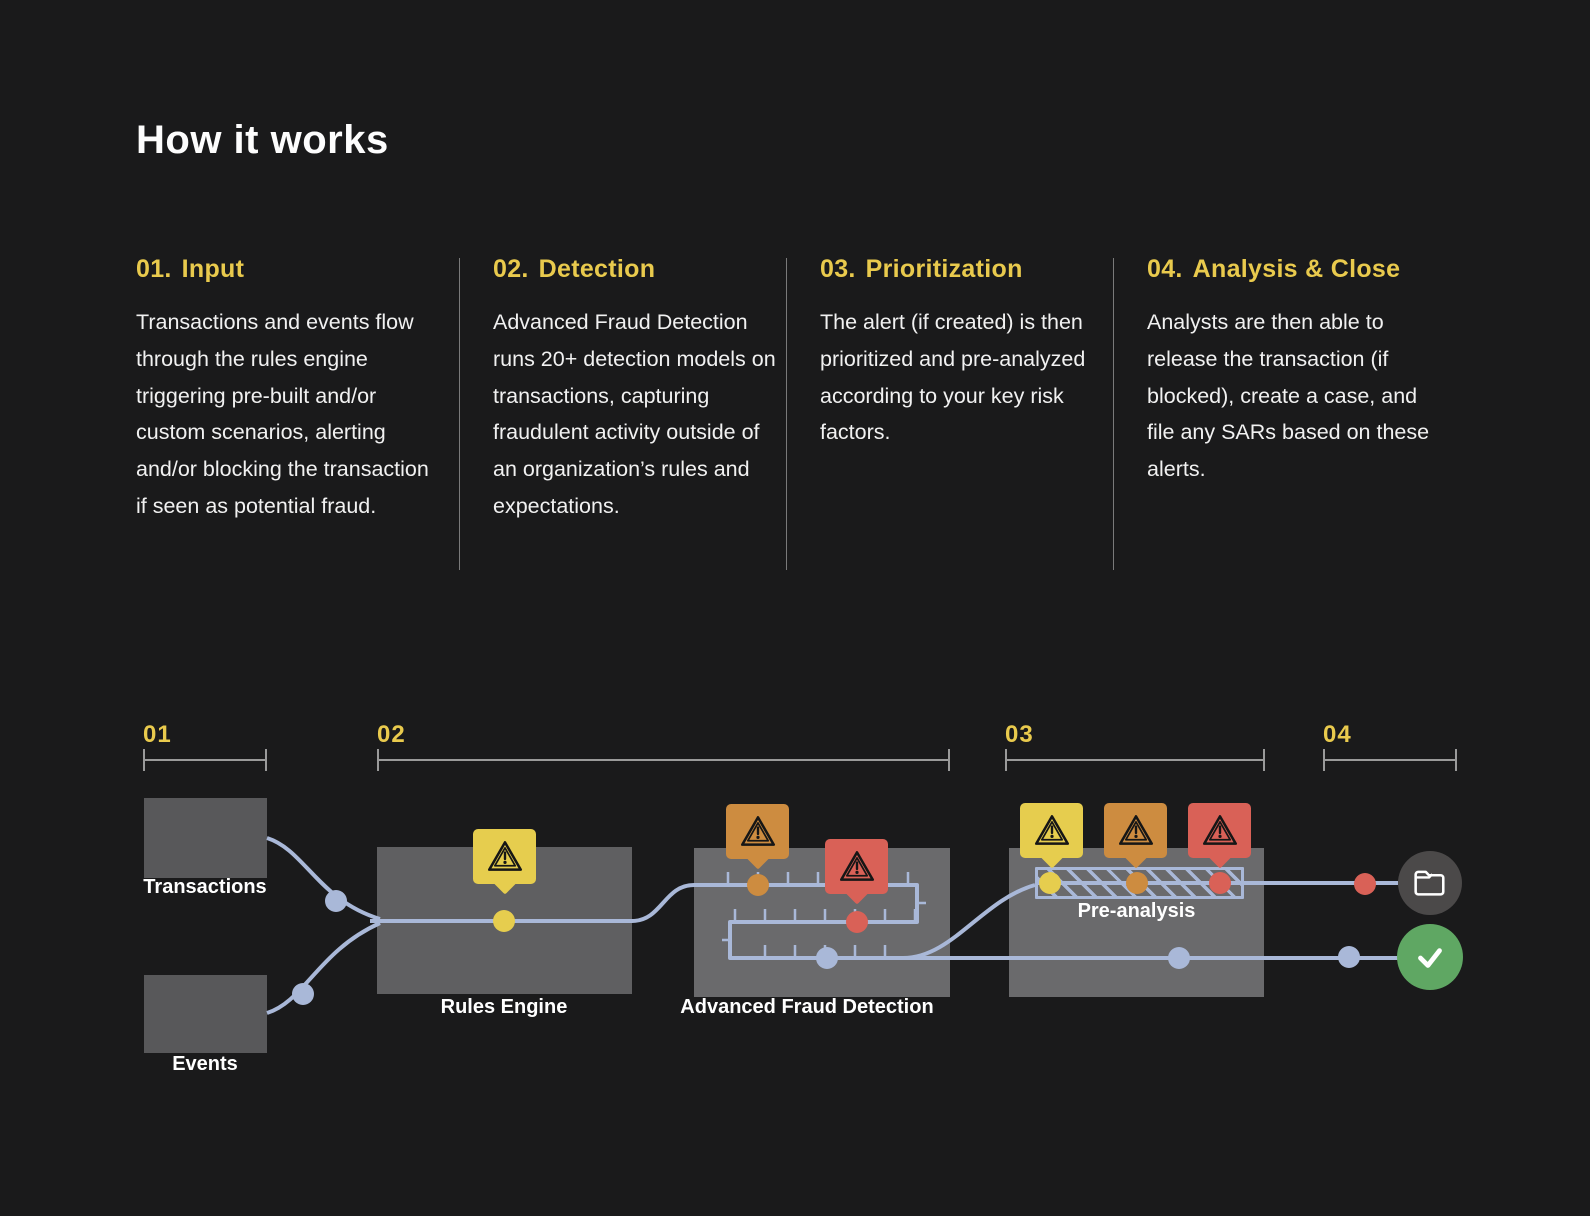 This screenshot has height=1216, width=1590. Describe the element at coordinates (157, 734) in the screenshot. I see `stage-label: 01` at that location.